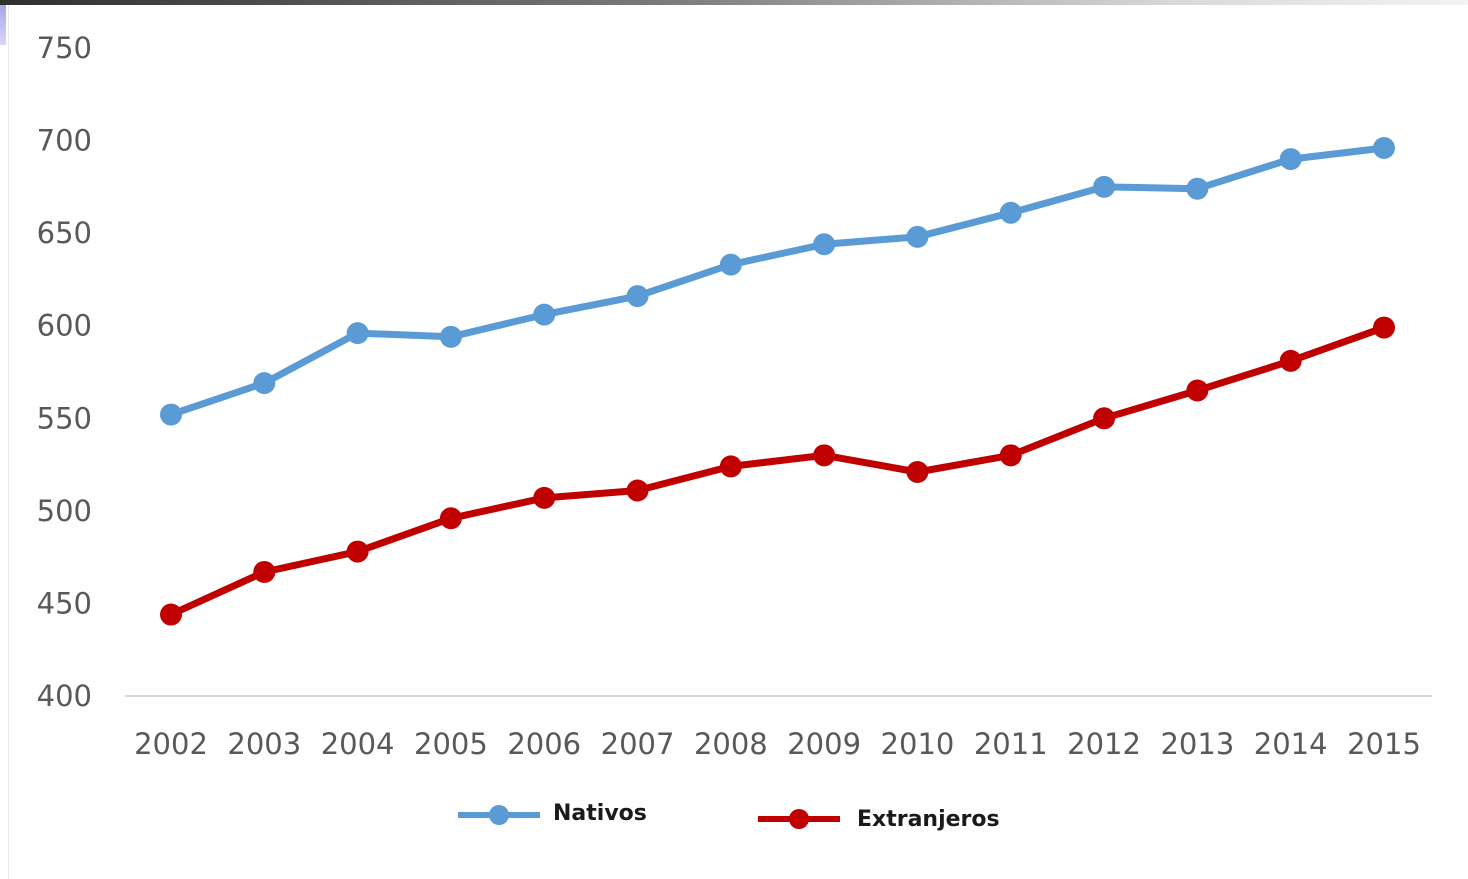  I want to click on legend-label-extranjeros: Extranjeros, so click(928, 819).